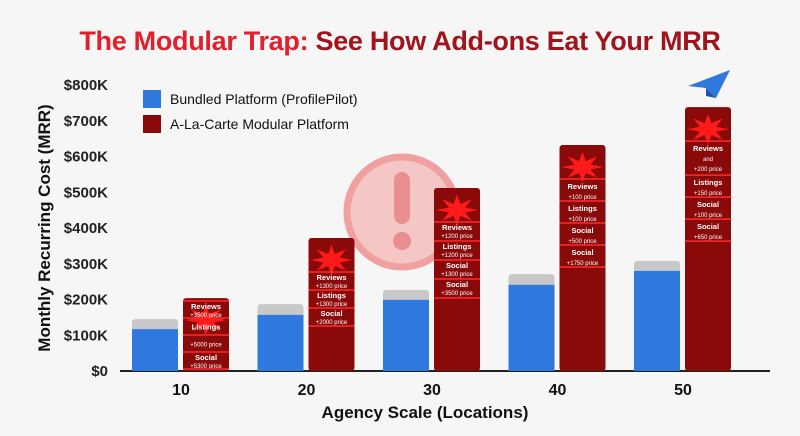 The image size is (800, 436). What do you see at coordinates (709, 84) in the screenshot?
I see `paper-plane-icon` at bounding box center [709, 84].